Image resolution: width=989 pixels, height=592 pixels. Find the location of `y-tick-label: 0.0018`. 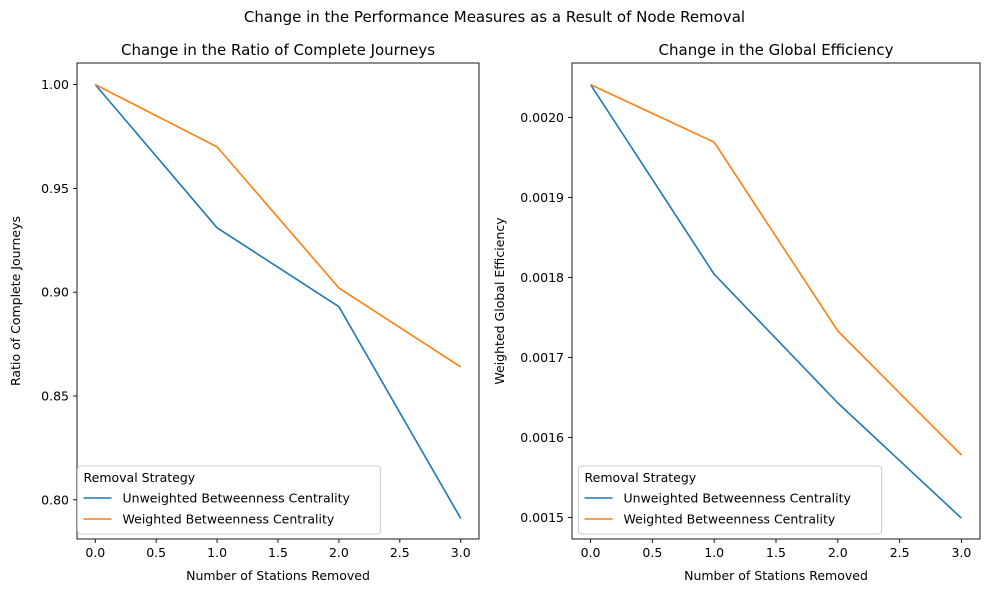

y-tick-label: 0.0018 is located at coordinates (542, 277).